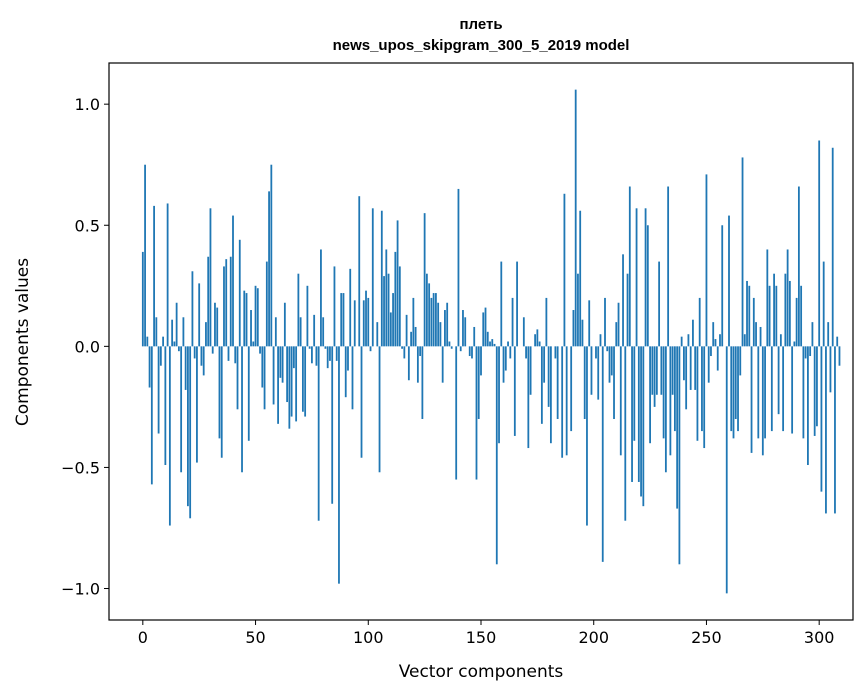  What do you see at coordinates (23, 342) in the screenshot?
I see `y-axis-label: Components values` at bounding box center [23, 342].